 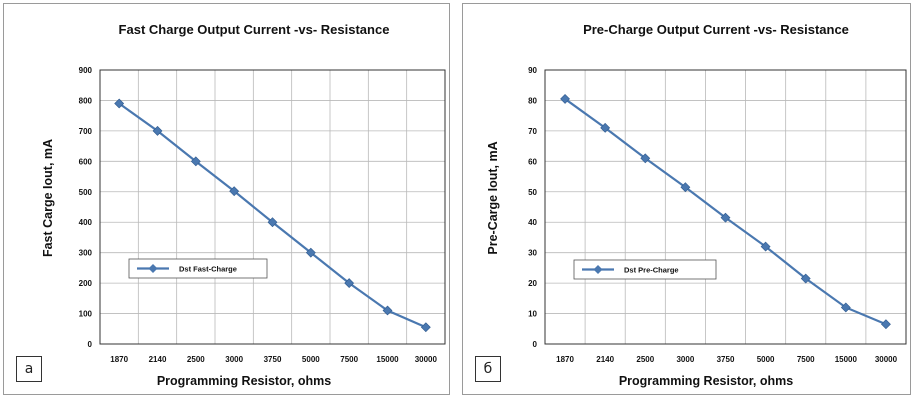 What do you see at coordinates (488, 369) in the screenshot?
I see `panel-label: б` at bounding box center [488, 369].